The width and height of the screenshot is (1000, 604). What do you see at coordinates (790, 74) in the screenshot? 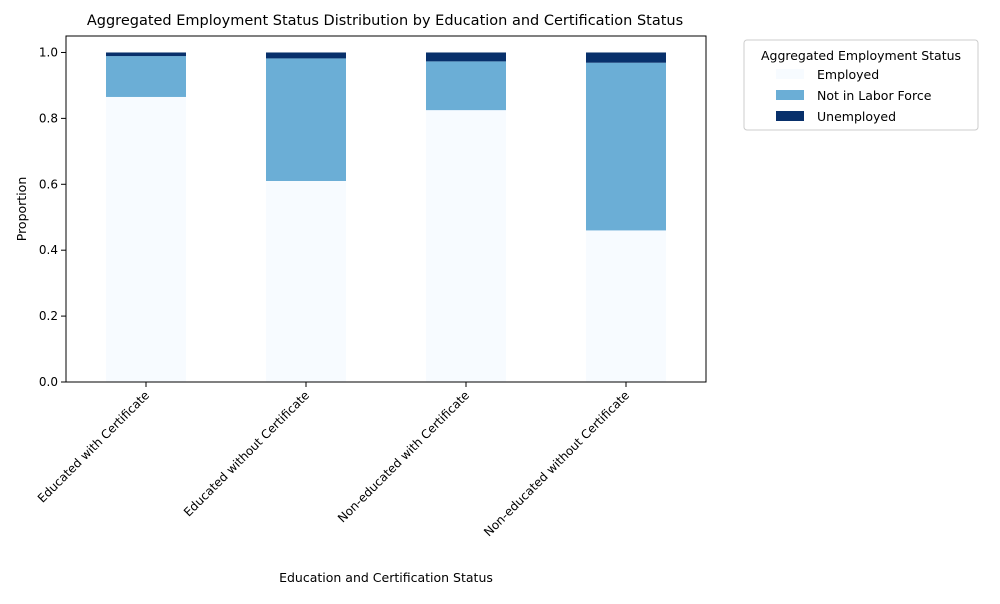
I see `legend-swatch-employed` at bounding box center [790, 74].